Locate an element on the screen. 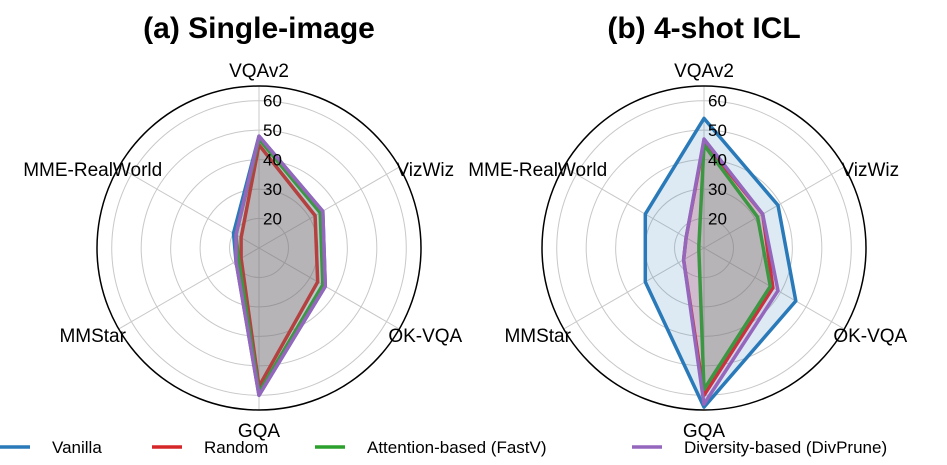  series-attention-based-fastv is located at coordinates (735, 267).